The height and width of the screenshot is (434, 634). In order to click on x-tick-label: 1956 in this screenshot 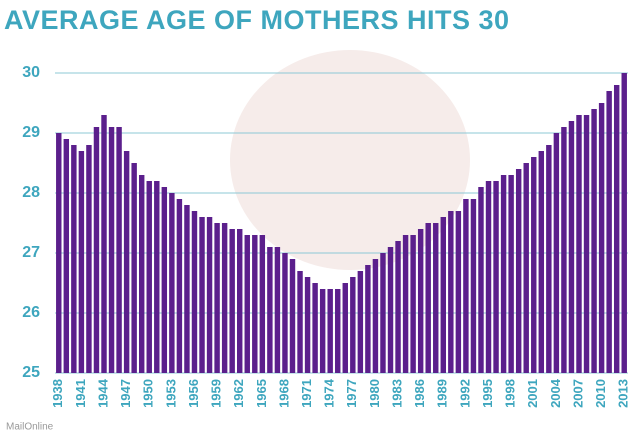, I will do `click(193, 393)`.